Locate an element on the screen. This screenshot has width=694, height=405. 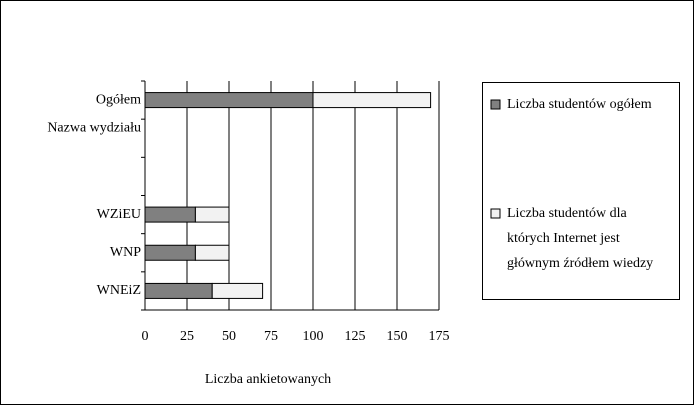
y-tick-label: Nazwa wydziału is located at coordinates (94, 127).